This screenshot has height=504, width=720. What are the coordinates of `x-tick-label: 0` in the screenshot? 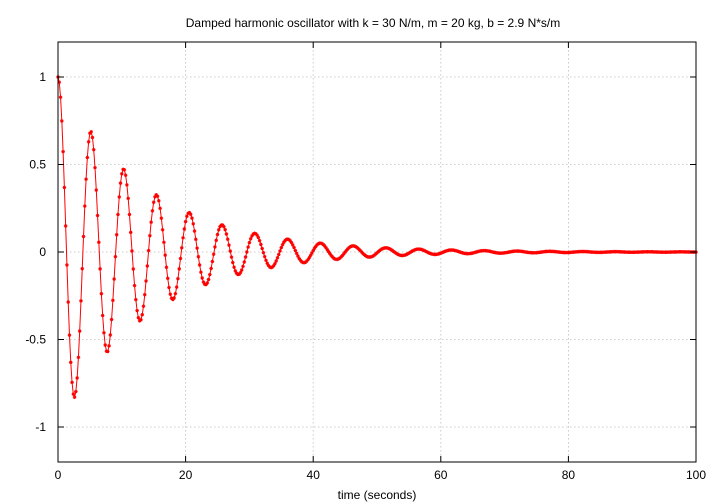 It's located at (58, 475).